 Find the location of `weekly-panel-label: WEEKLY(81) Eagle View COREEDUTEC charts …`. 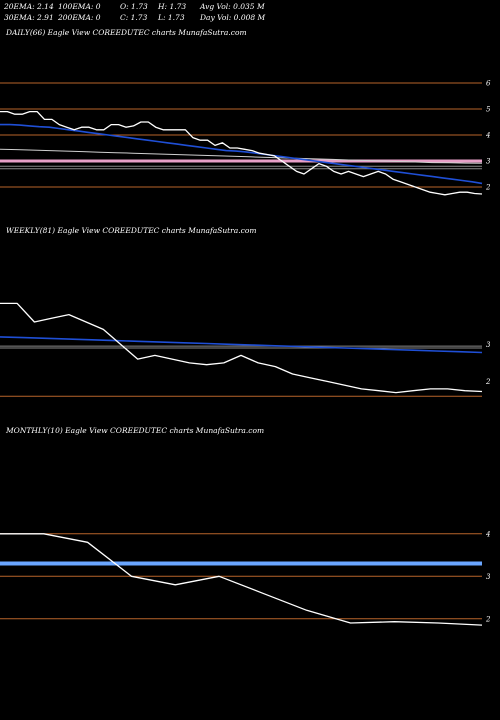

weekly-panel-label: WEEKLY(81) Eagle View COREEDUTEC charts … is located at coordinates (131, 230).